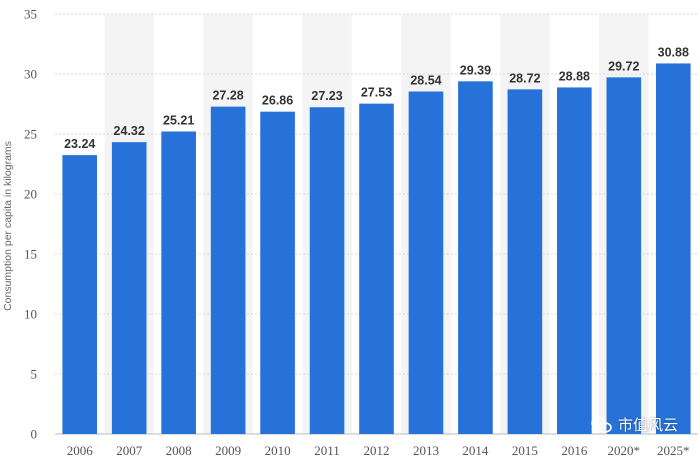  Describe the element at coordinates (475, 450) in the screenshot. I see `x-tick-label: 2014` at that location.